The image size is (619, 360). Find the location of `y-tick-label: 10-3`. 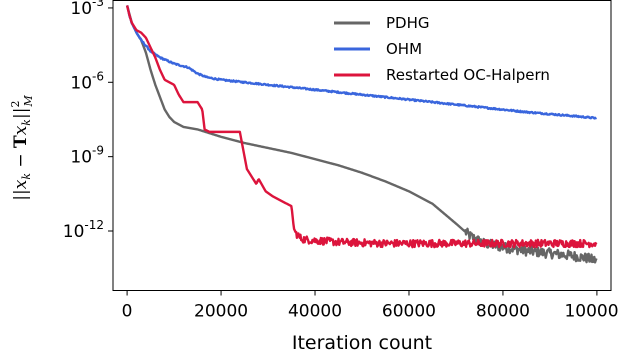

y-tick-label: 10-3 is located at coordinates (87, 9).